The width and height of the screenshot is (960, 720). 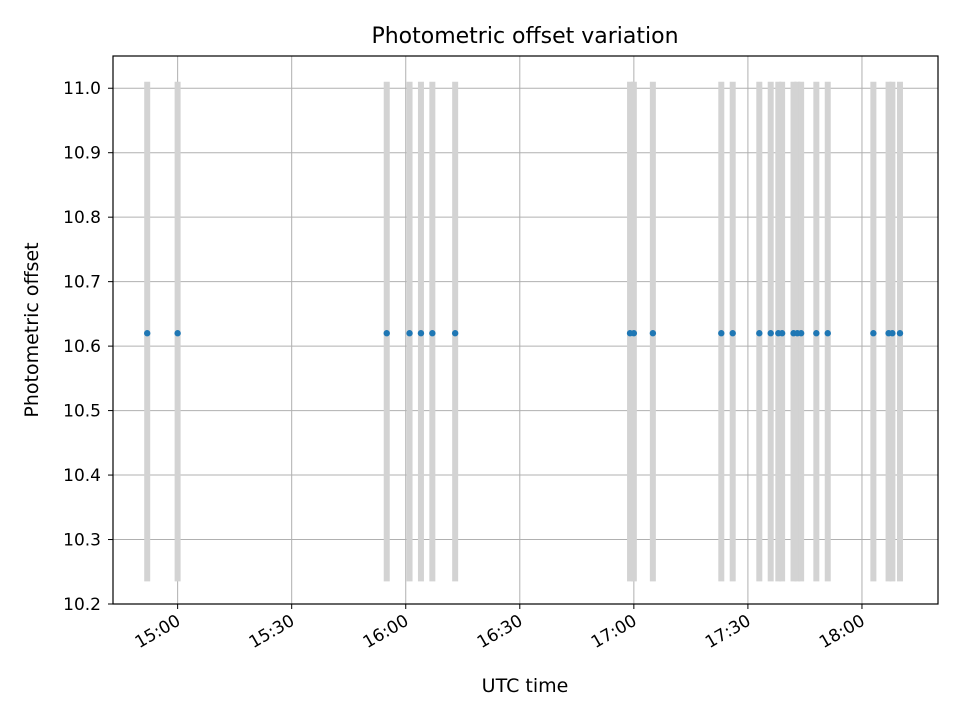 I want to click on x-axis-label: UTC time, so click(x=525, y=686).